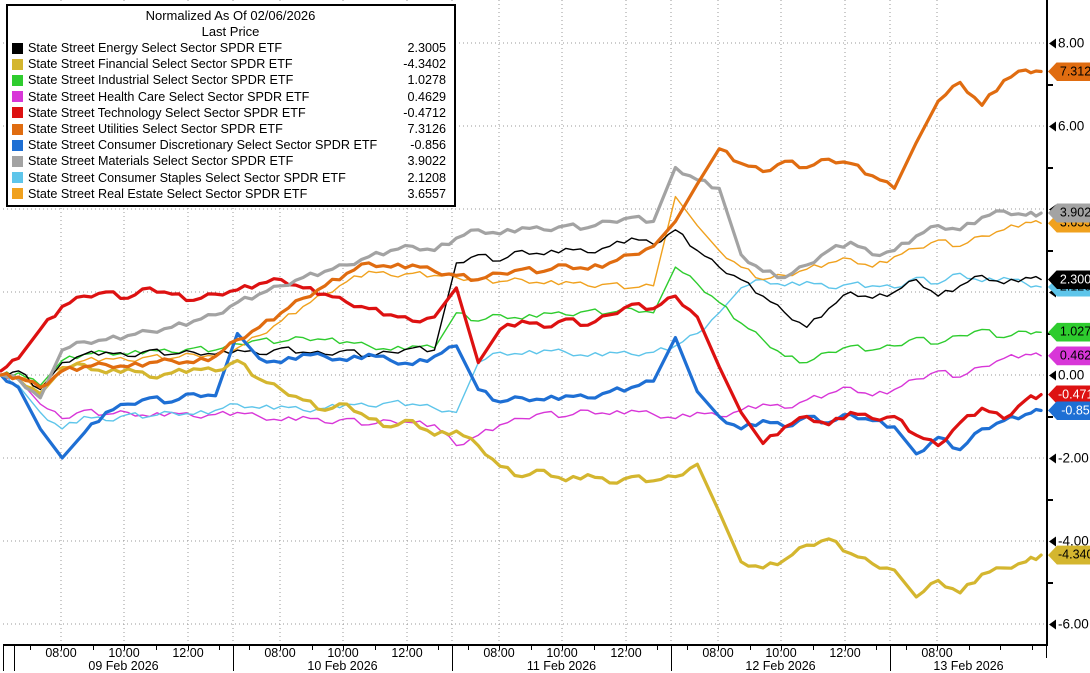 The image size is (1090, 673). What do you see at coordinates (1073, 458) in the screenshot?
I see `y-axis-label-text: -2.00` at bounding box center [1073, 458].